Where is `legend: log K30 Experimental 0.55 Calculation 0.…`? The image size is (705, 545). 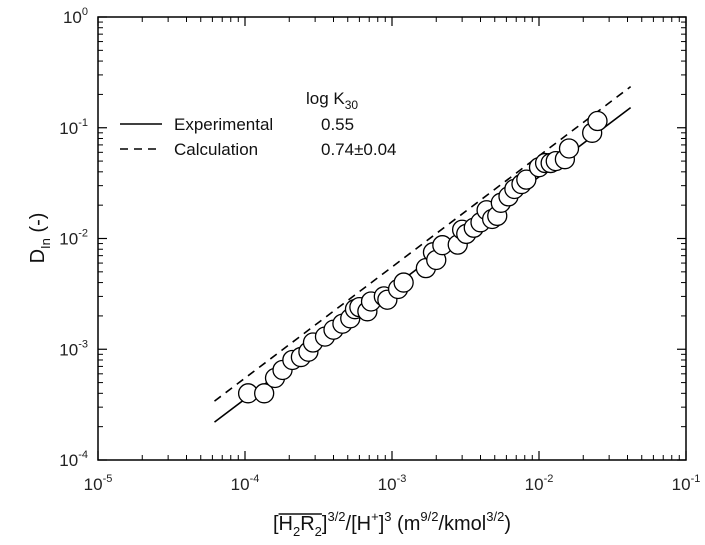 legend: log K30 Experimental 0.55 Calculation 0.… is located at coordinates (258, 124).